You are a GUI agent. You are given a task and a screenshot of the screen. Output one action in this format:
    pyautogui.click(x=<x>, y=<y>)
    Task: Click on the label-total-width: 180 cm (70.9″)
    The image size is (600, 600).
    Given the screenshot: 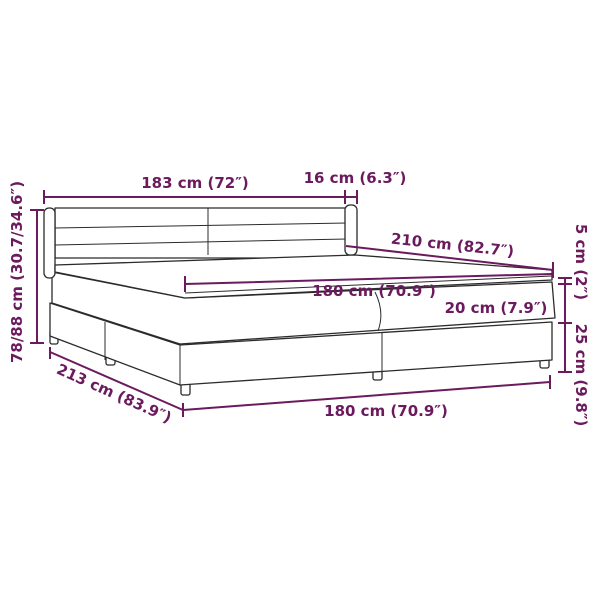 What is the action you would take?
    pyautogui.click(x=386, y=411)
    